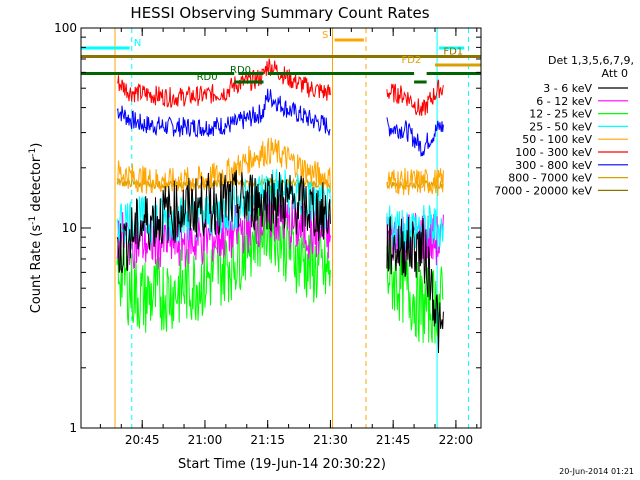  What do you see at coordinates (207, 77) in the screenshot?
I see `flag-label-4: RD0` at bounding box center [207, 77].